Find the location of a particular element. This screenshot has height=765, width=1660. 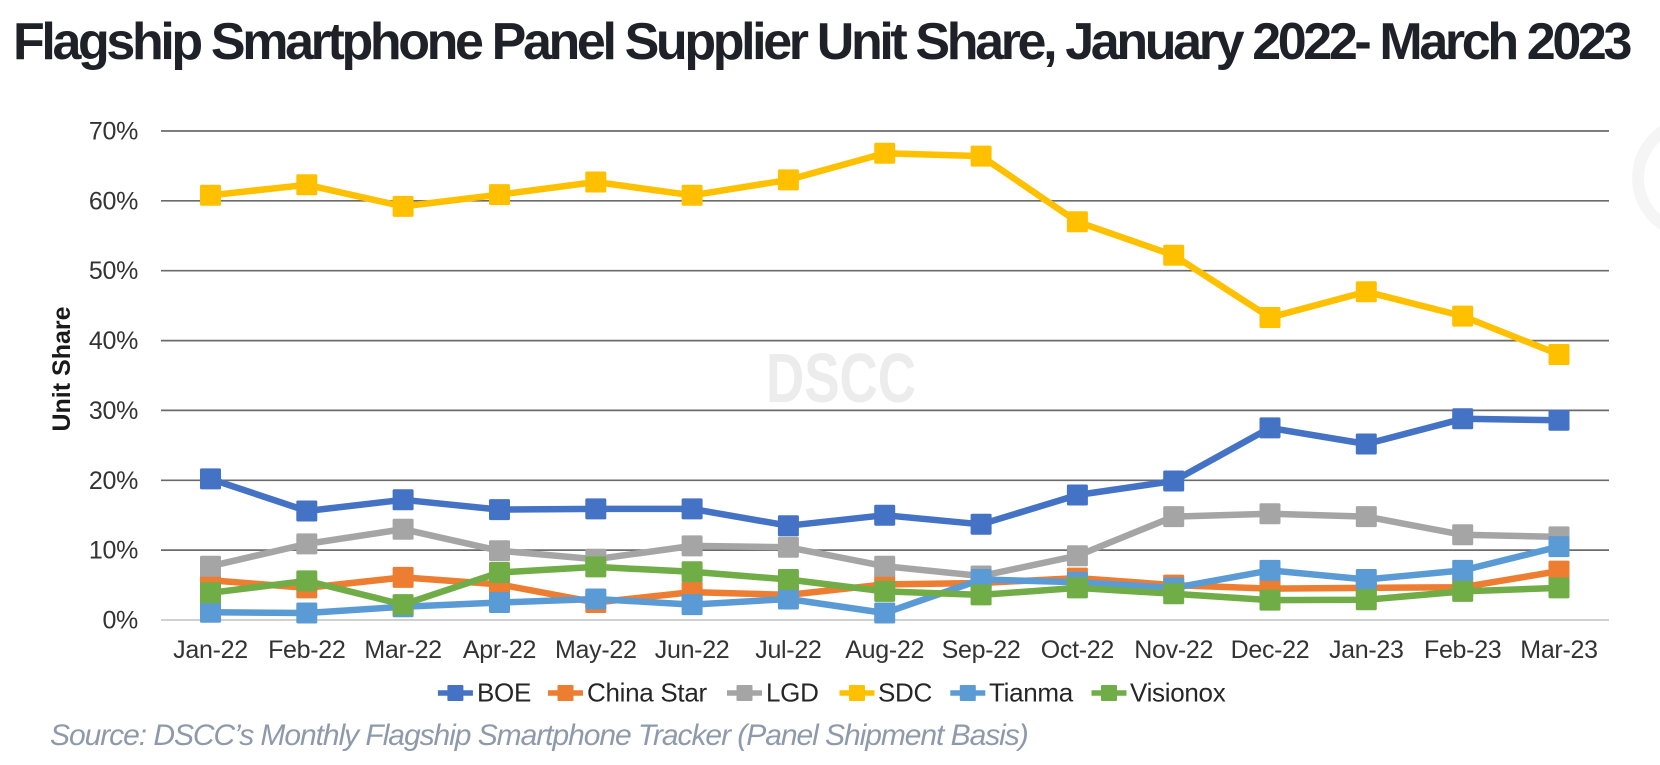

svg-text: SDC is located at coordinates (905, 693).